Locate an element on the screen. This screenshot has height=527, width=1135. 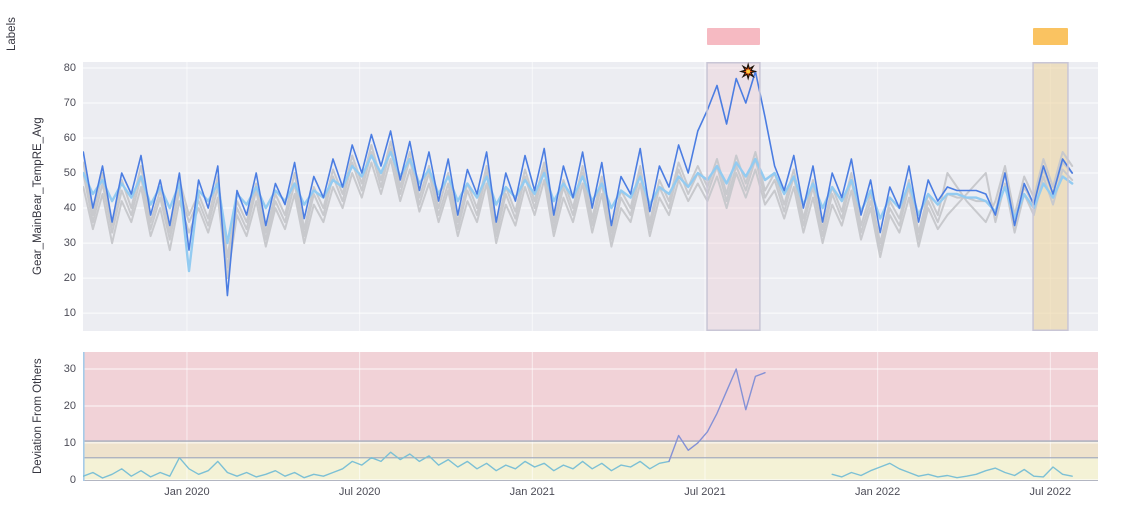
x-tick-label: Jul 2022 is located at coordinates (1050, 492).